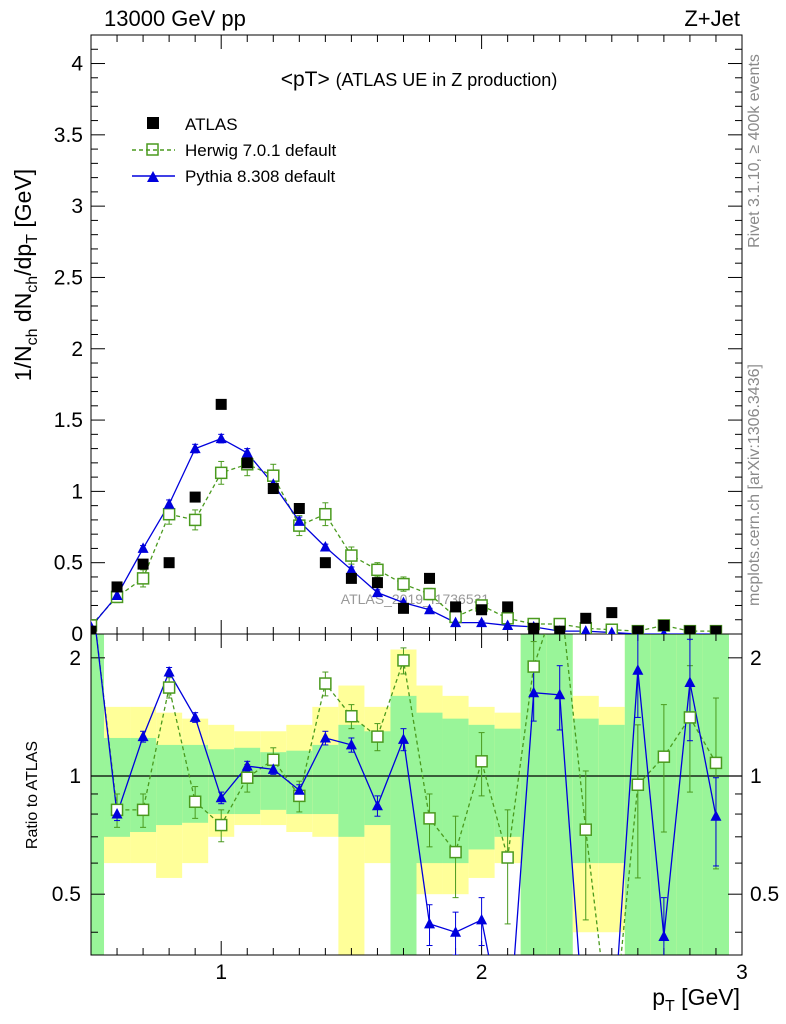 The image size is (786, 1024). I want to click on y-tick-label: 3, so click(77, 206).